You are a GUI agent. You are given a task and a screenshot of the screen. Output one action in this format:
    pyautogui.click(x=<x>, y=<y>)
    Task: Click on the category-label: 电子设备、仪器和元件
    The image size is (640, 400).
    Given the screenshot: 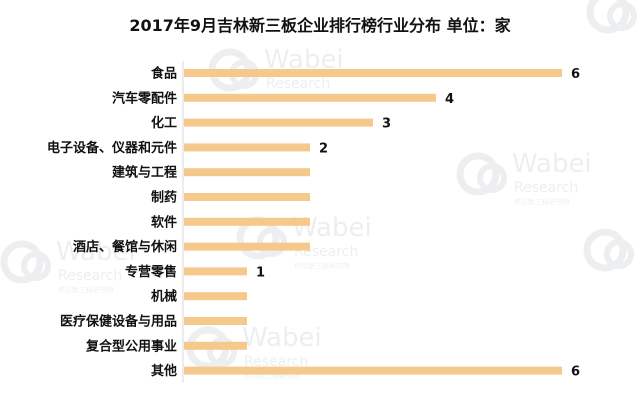 What is the action you would take?
    pyautogui.click(x=112, y=148)
    